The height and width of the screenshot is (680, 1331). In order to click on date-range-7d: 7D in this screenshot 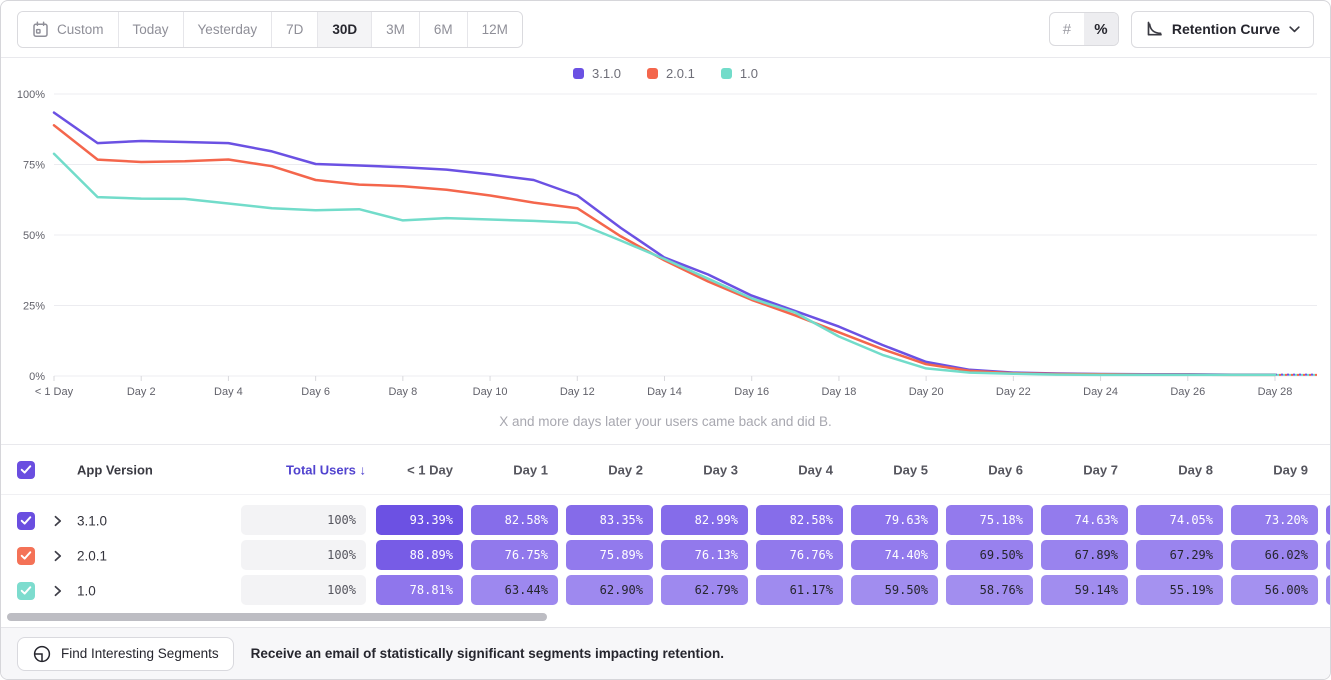, I will do `click(294, 29)`.